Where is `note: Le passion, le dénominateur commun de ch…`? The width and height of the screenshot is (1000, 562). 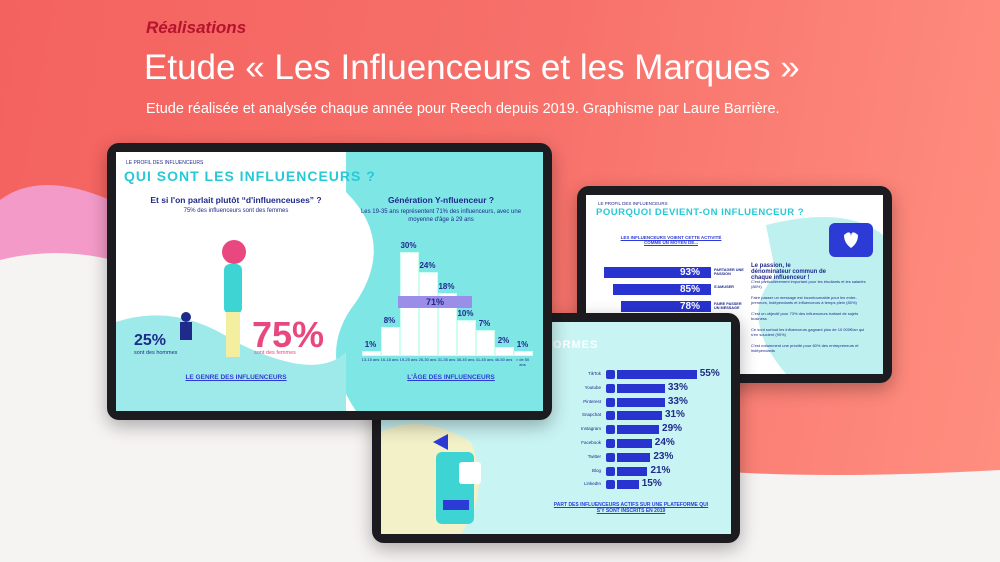
note: Le passion, le dénominateur commun de ch… is located at coordinates (789, 272).